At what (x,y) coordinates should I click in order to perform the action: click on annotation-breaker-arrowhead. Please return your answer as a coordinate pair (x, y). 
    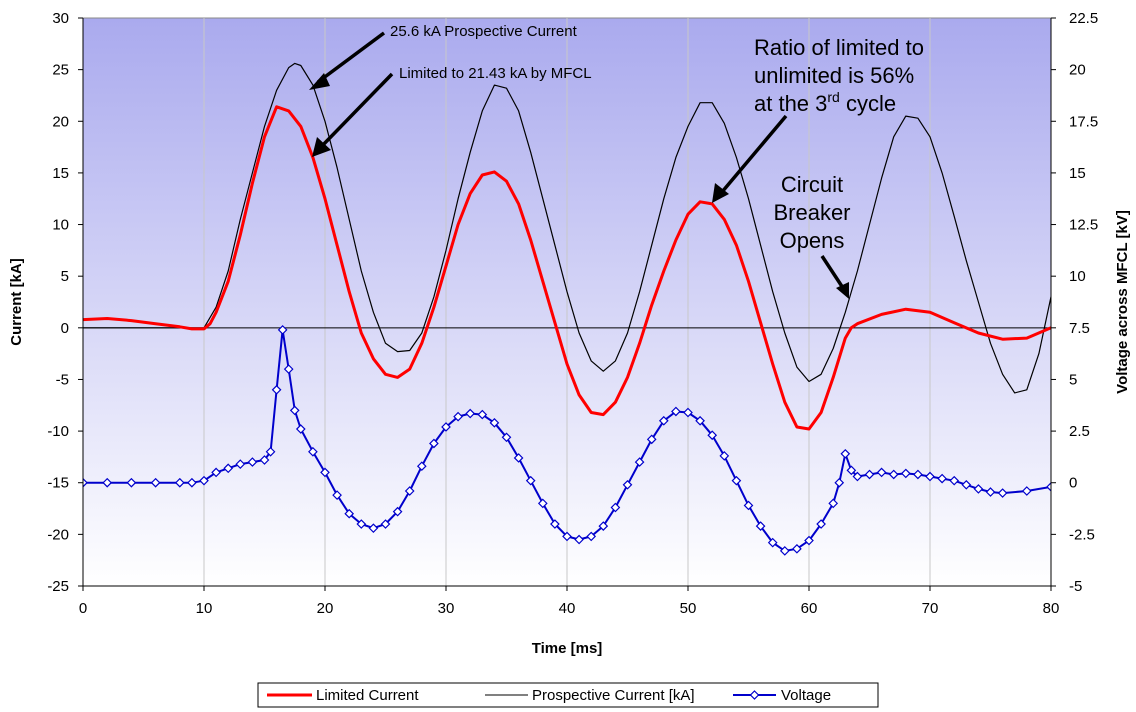
    Looking at the image, I should click on (842, 290).